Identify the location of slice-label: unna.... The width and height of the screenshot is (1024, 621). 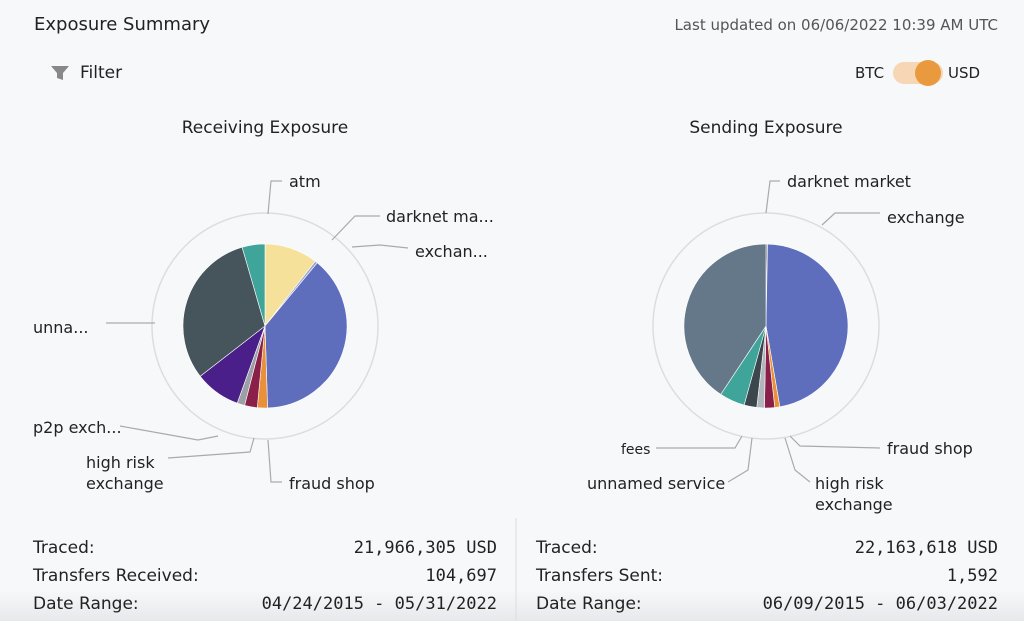
(61, 327).